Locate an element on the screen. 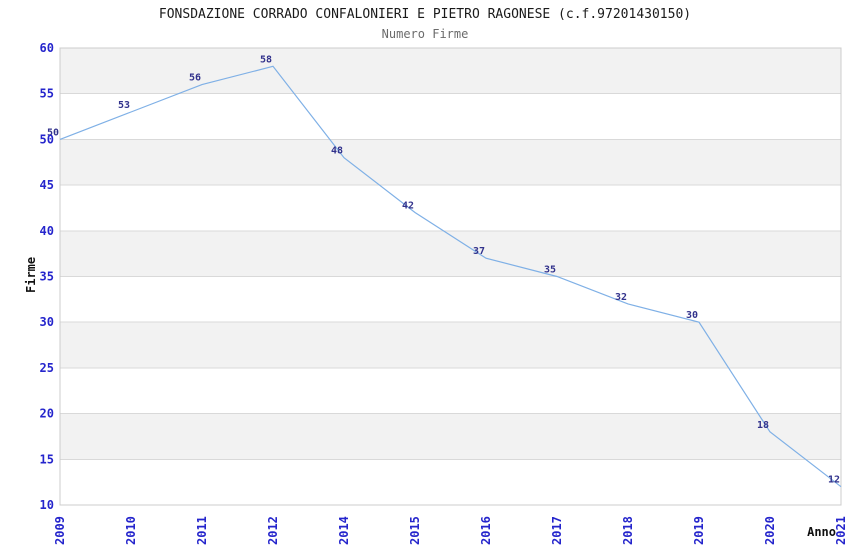 This screenshot has width=850, height=550. data-point-label: 12 is located at coordinates (834, 480).